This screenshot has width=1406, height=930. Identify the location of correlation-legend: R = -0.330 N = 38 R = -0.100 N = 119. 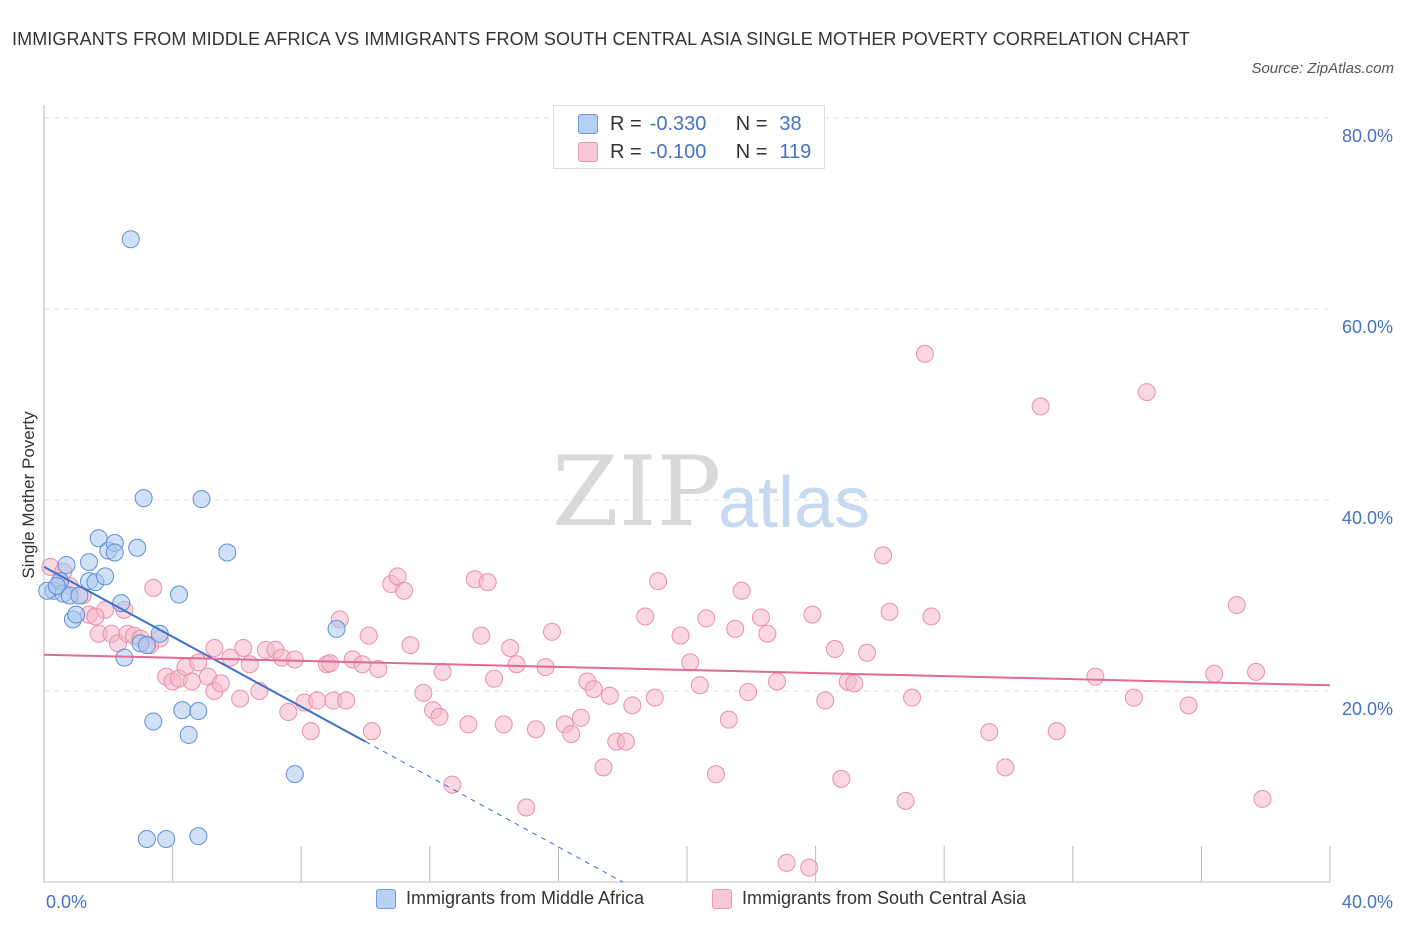
(689, 137).